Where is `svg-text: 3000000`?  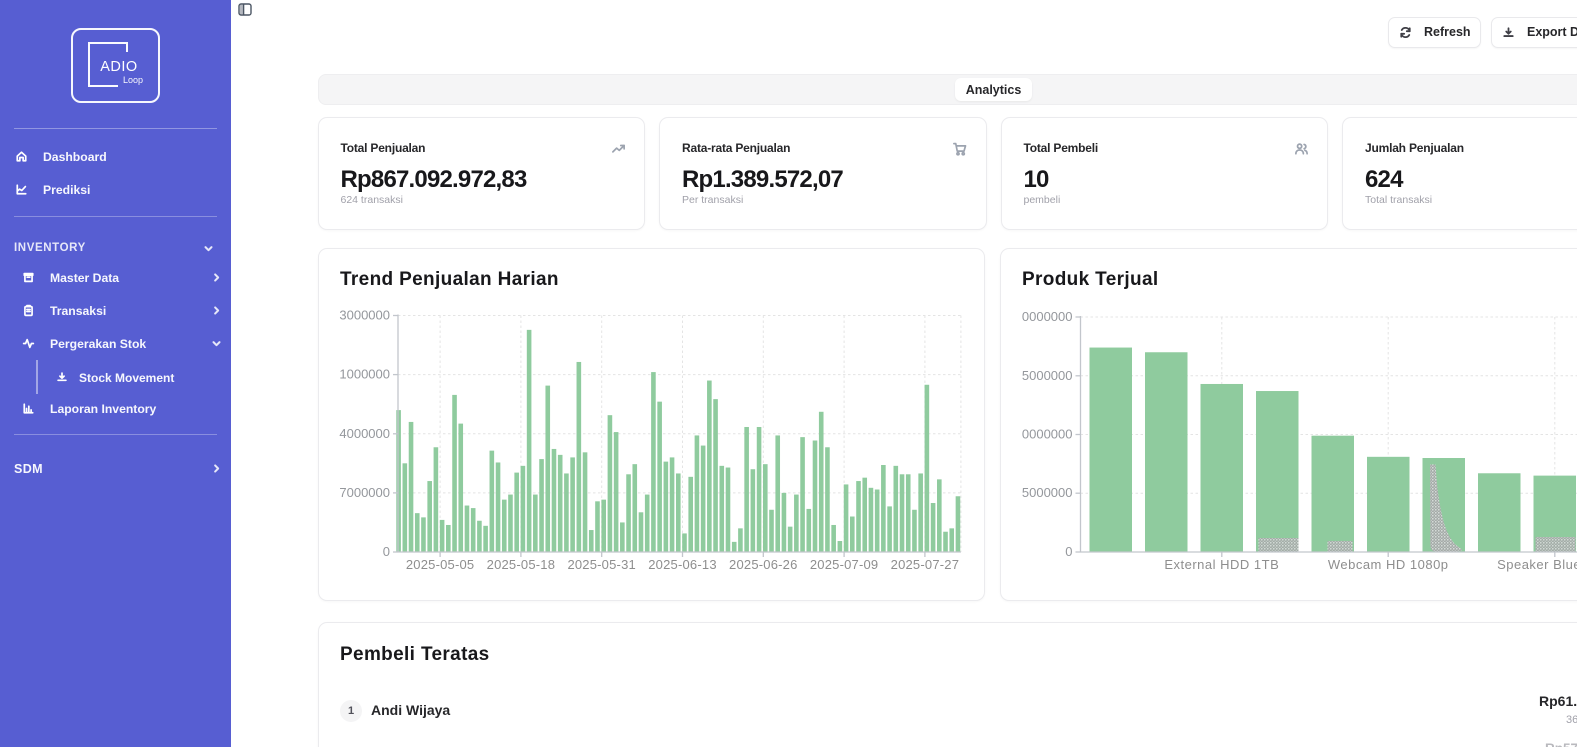
svg-text: 3000000 is located at coordinates (364, 315).